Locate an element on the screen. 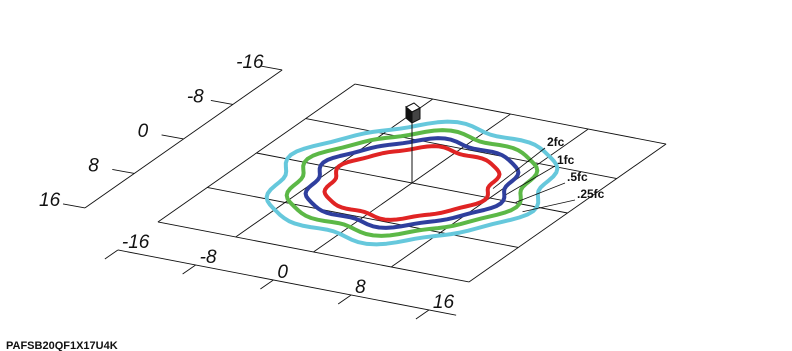 The image size is (792, 351). x-axis-ticks: -16 -8 0 8 16 is located at coordinates (288, 272).